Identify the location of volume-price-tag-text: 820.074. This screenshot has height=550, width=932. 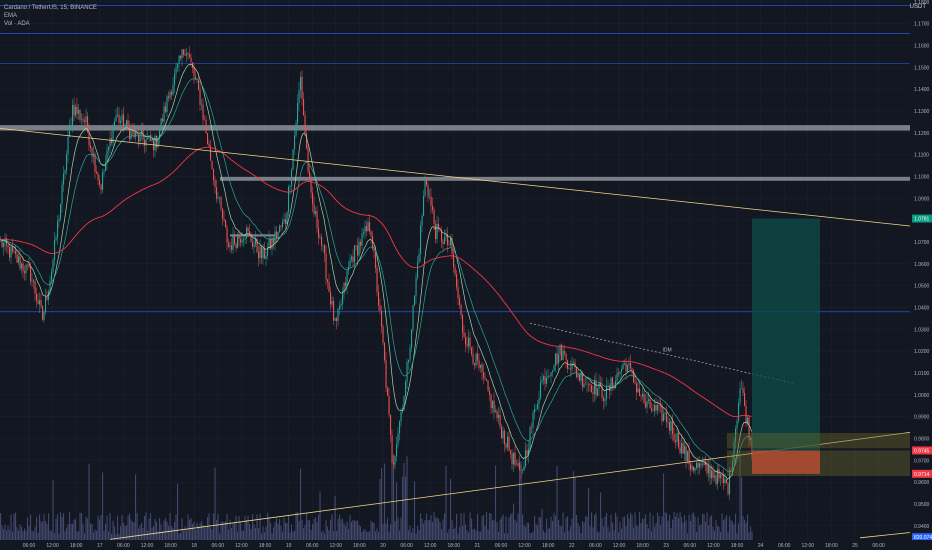
(923, 538).